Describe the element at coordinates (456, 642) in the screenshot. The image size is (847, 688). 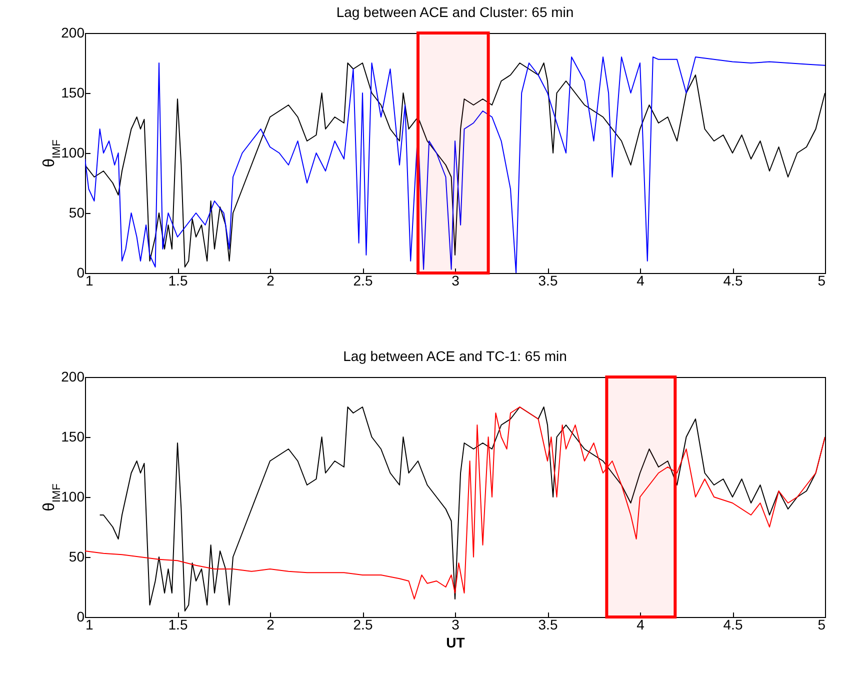
I see `x-axis-title: UT` at that location.